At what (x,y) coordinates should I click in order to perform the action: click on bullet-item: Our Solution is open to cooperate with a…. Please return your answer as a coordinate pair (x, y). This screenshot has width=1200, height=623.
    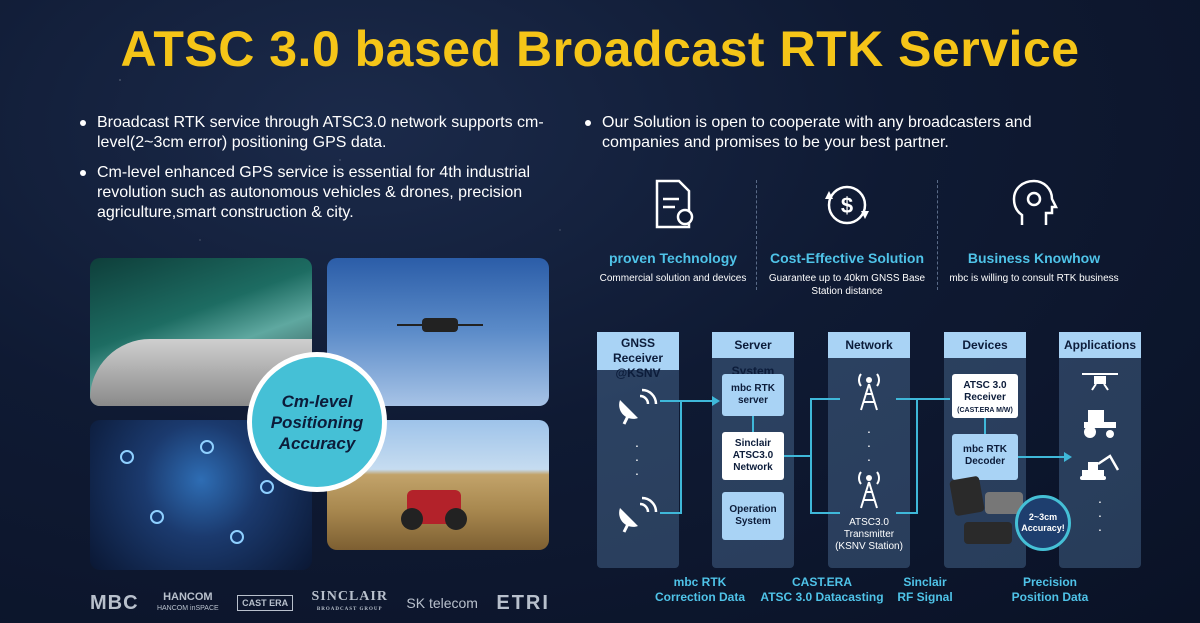
    Looking at the image, I should click on (815, 133).